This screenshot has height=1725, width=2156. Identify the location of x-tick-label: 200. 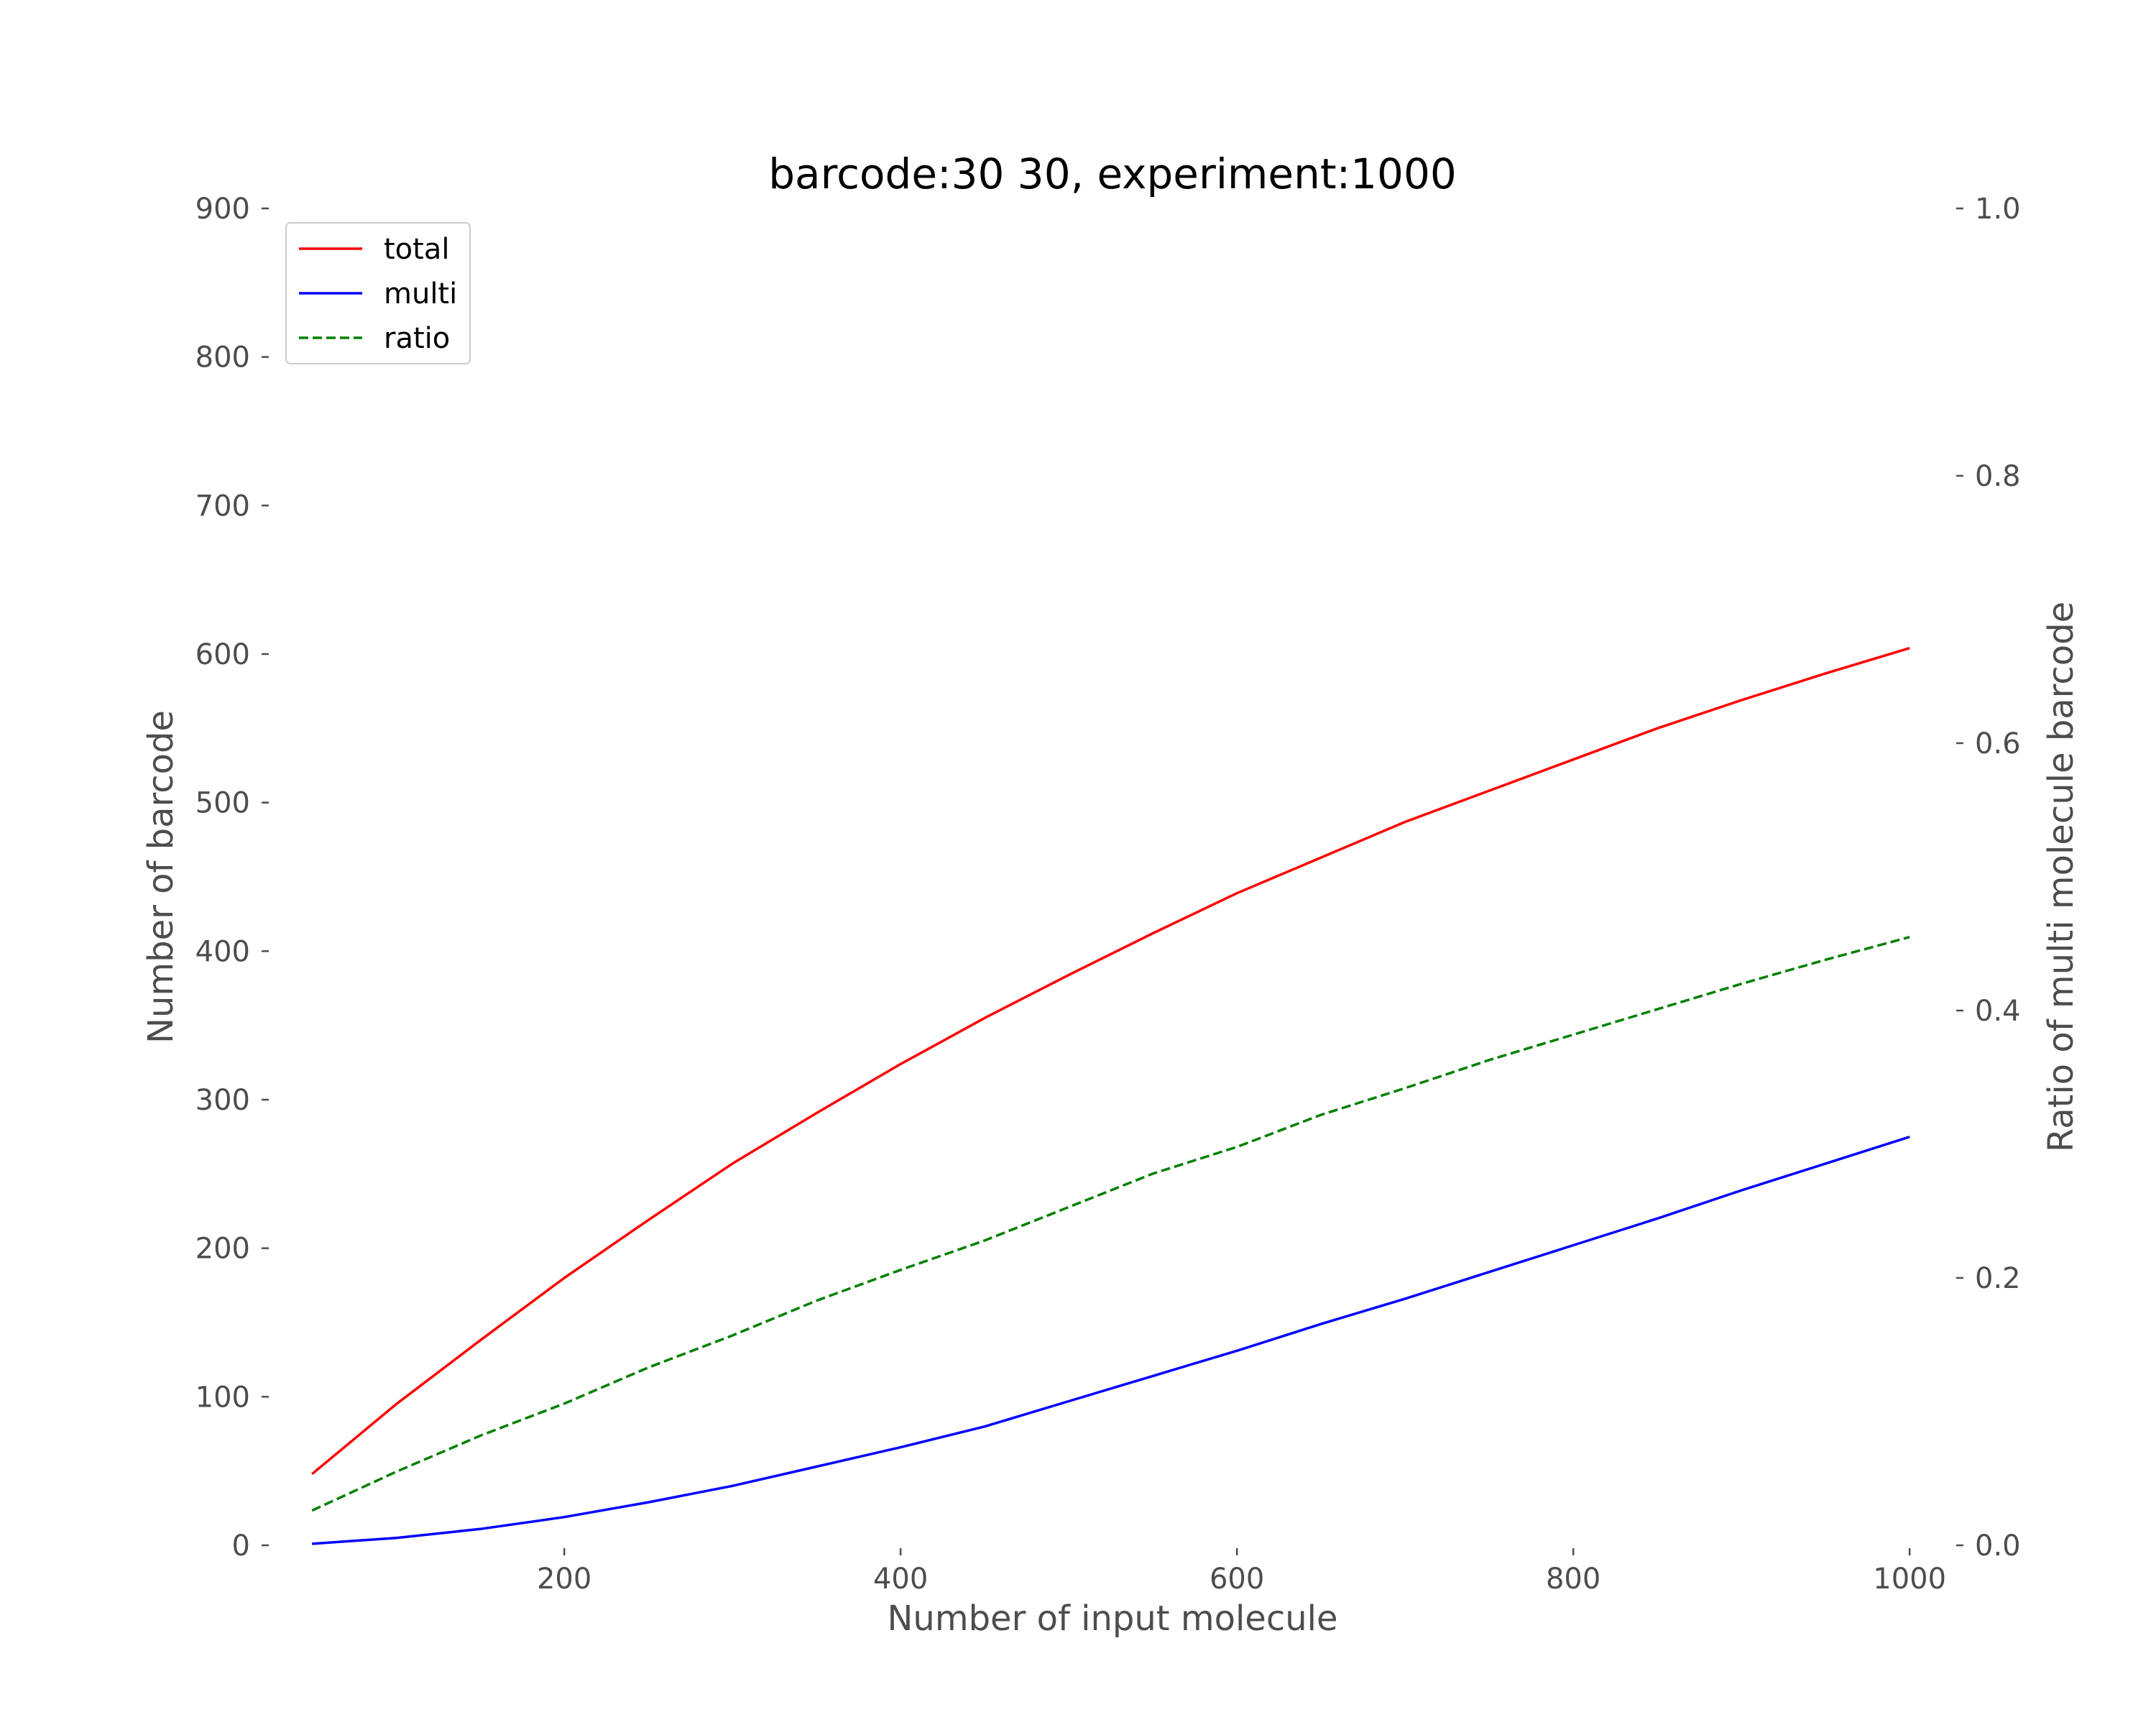
(564, 1579).